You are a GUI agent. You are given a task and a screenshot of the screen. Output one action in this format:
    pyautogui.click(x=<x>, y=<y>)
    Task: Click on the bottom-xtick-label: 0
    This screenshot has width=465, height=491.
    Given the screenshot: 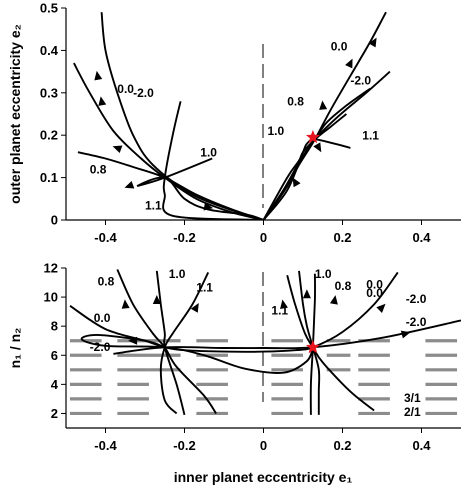 What is the action you would take?
    pyautogui.click(x=263, y=445)
    